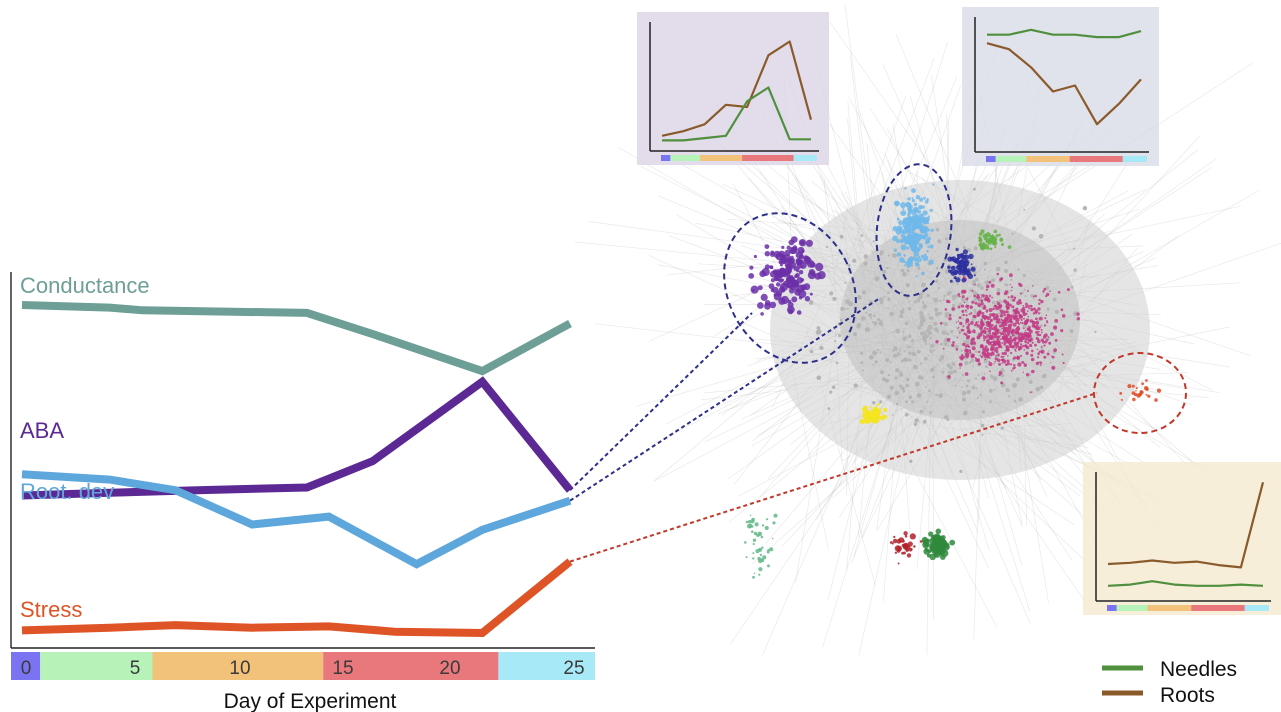 The image size is (1281, 712). I want to click on inset-series-roots, so click(737, 88).